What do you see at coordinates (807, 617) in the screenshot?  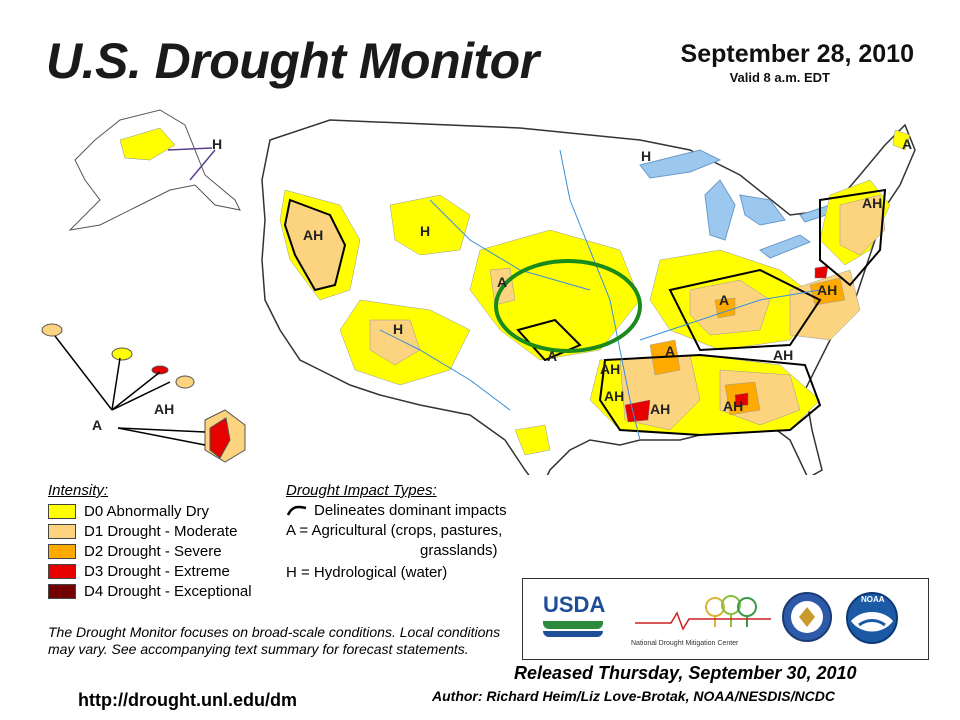 I see `commerce-seal-icon` at bounding box center [807, 617].